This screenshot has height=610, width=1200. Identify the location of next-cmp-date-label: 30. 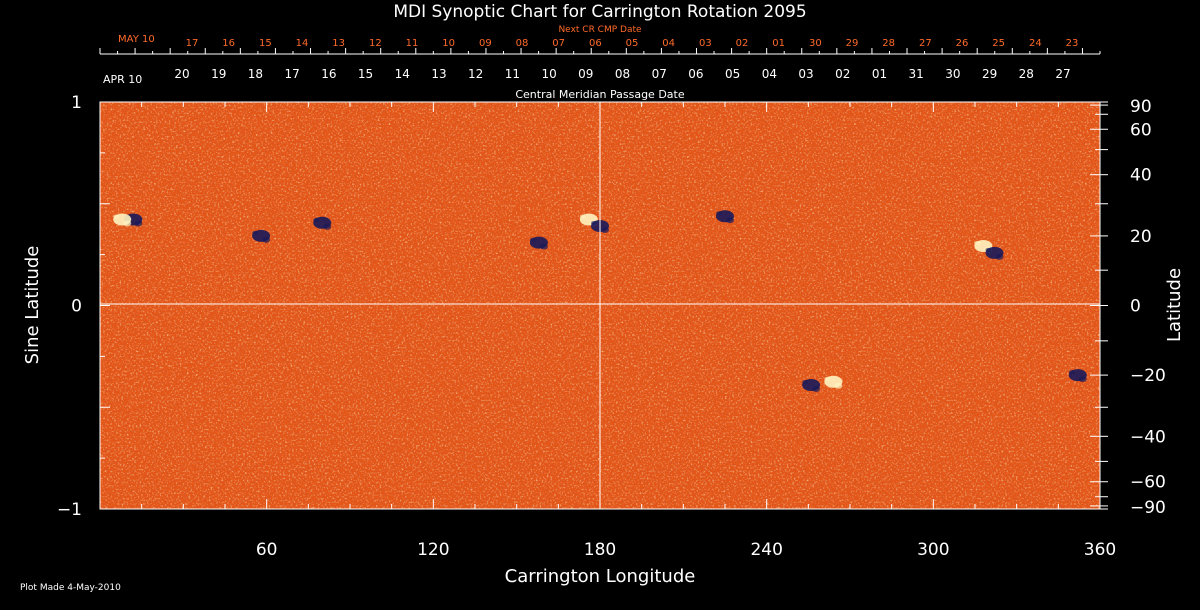
(815, 43).